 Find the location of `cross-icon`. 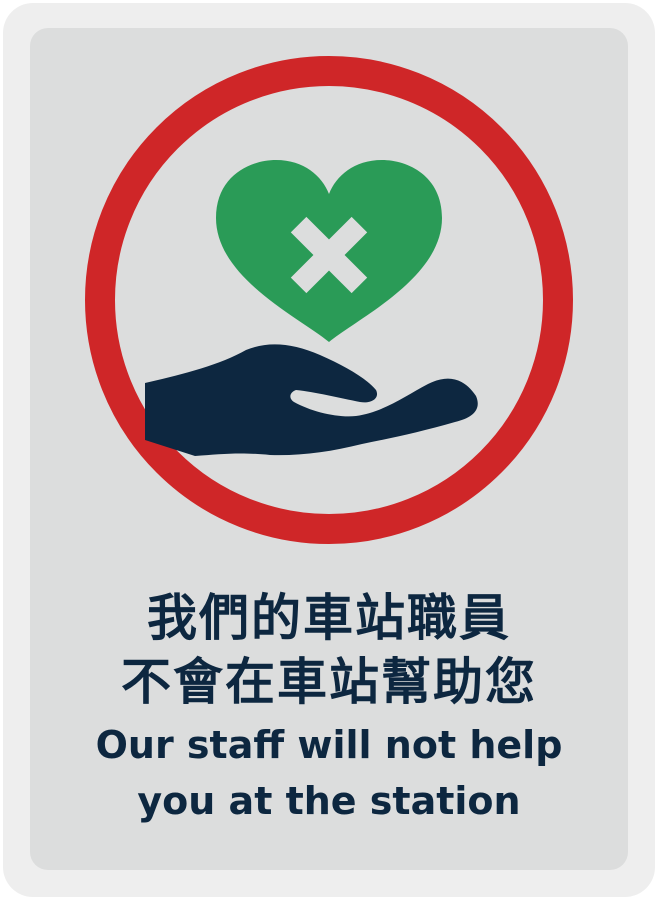

cross-icon is located at coordinates (329, 255).